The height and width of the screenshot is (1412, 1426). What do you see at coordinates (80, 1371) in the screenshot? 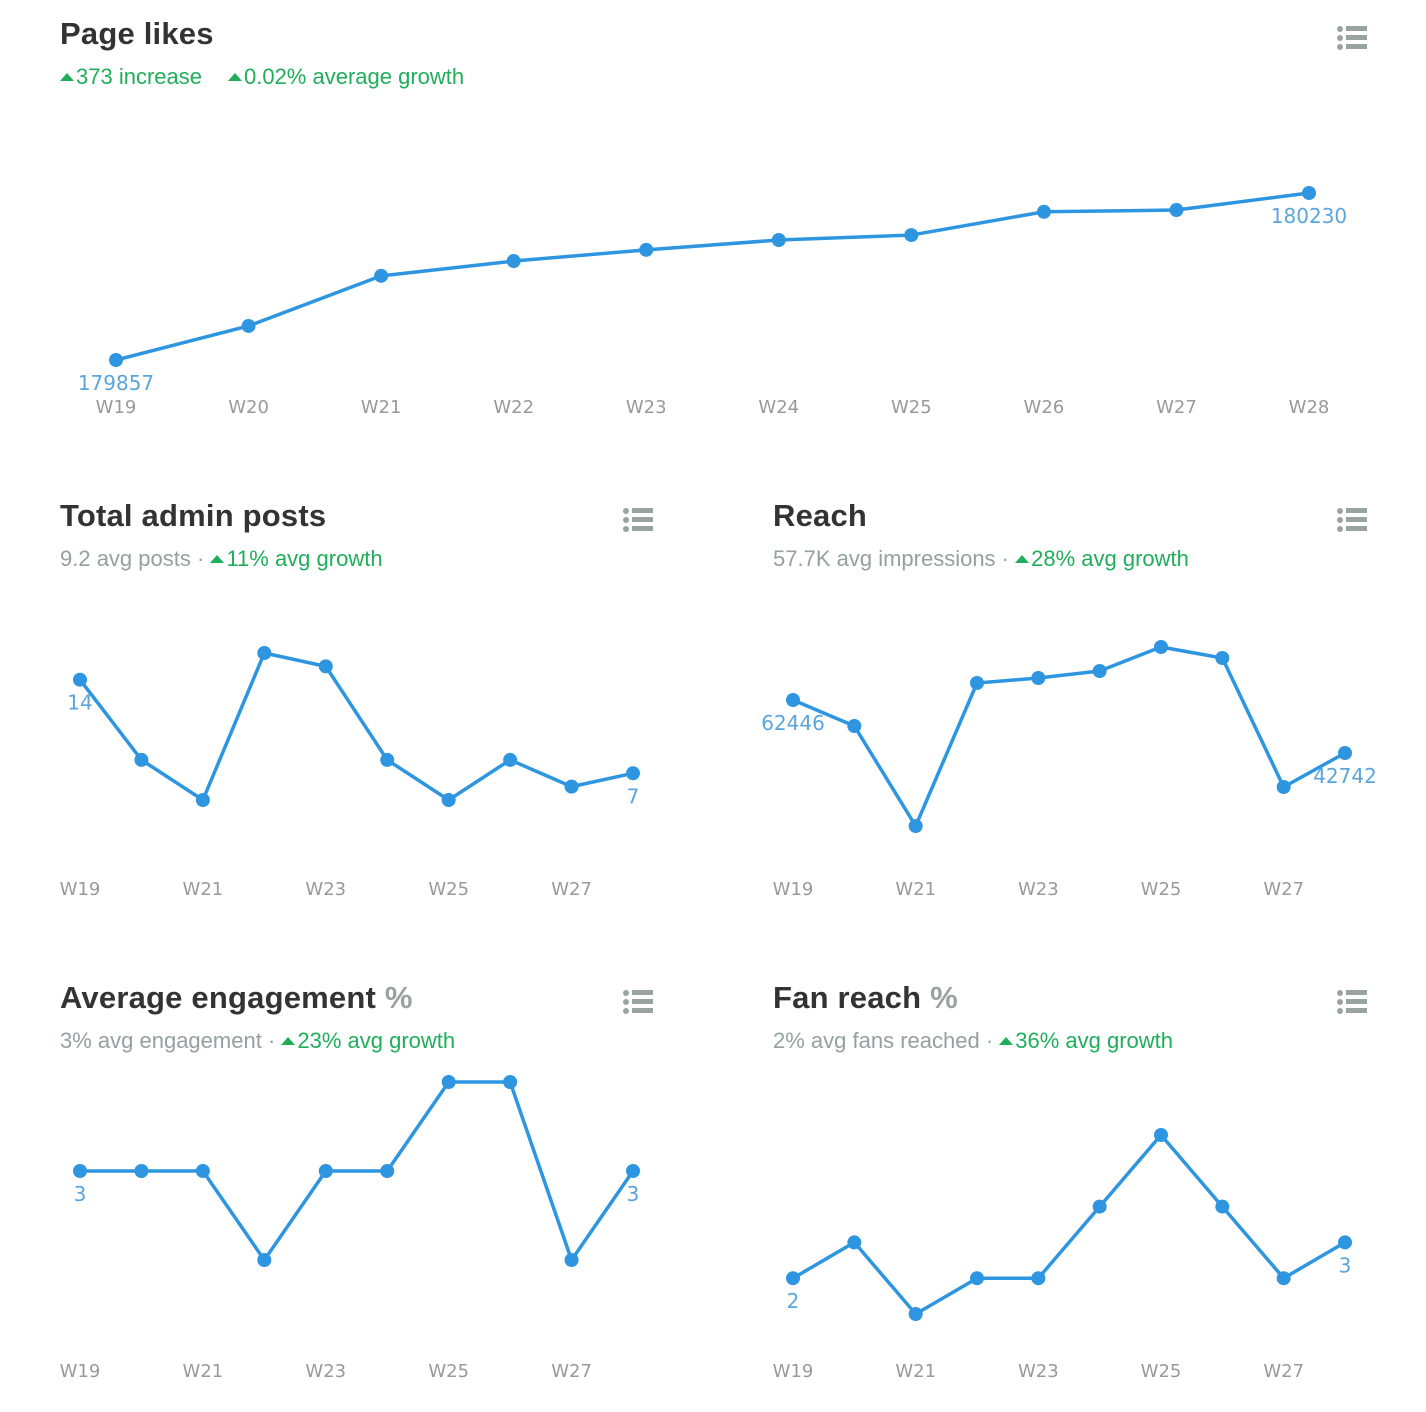
I see `engagement-x-tick-label: W19` at bounding box center [80, 1371].